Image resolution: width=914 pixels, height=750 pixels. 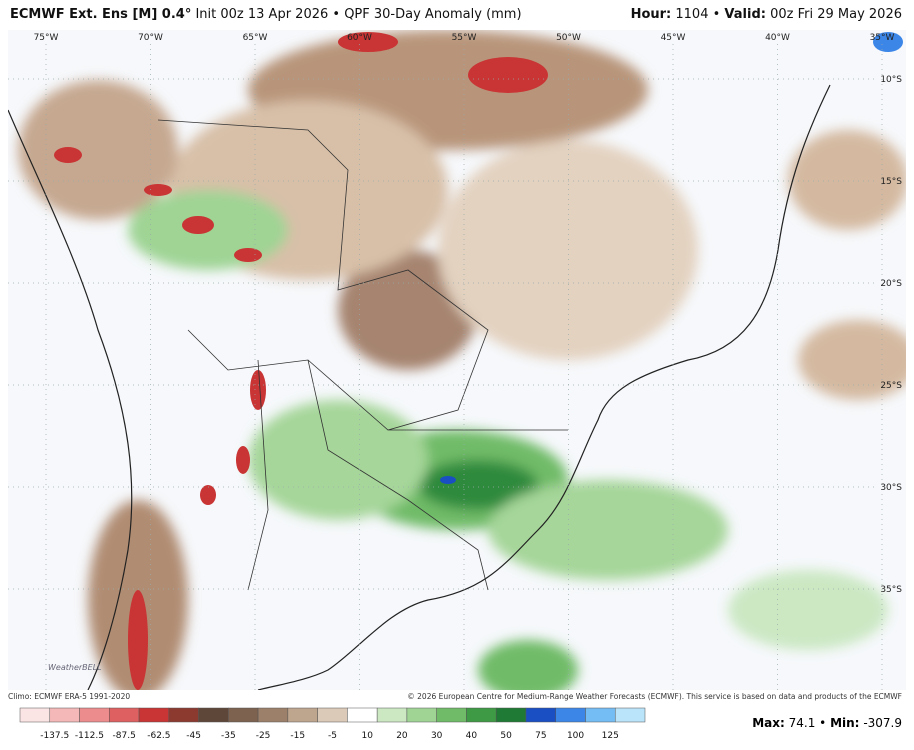 What do you see at coordinates (575, 736) in the screenshot?
I see `colorbar-label: 100` at bounding box center [575, 736].